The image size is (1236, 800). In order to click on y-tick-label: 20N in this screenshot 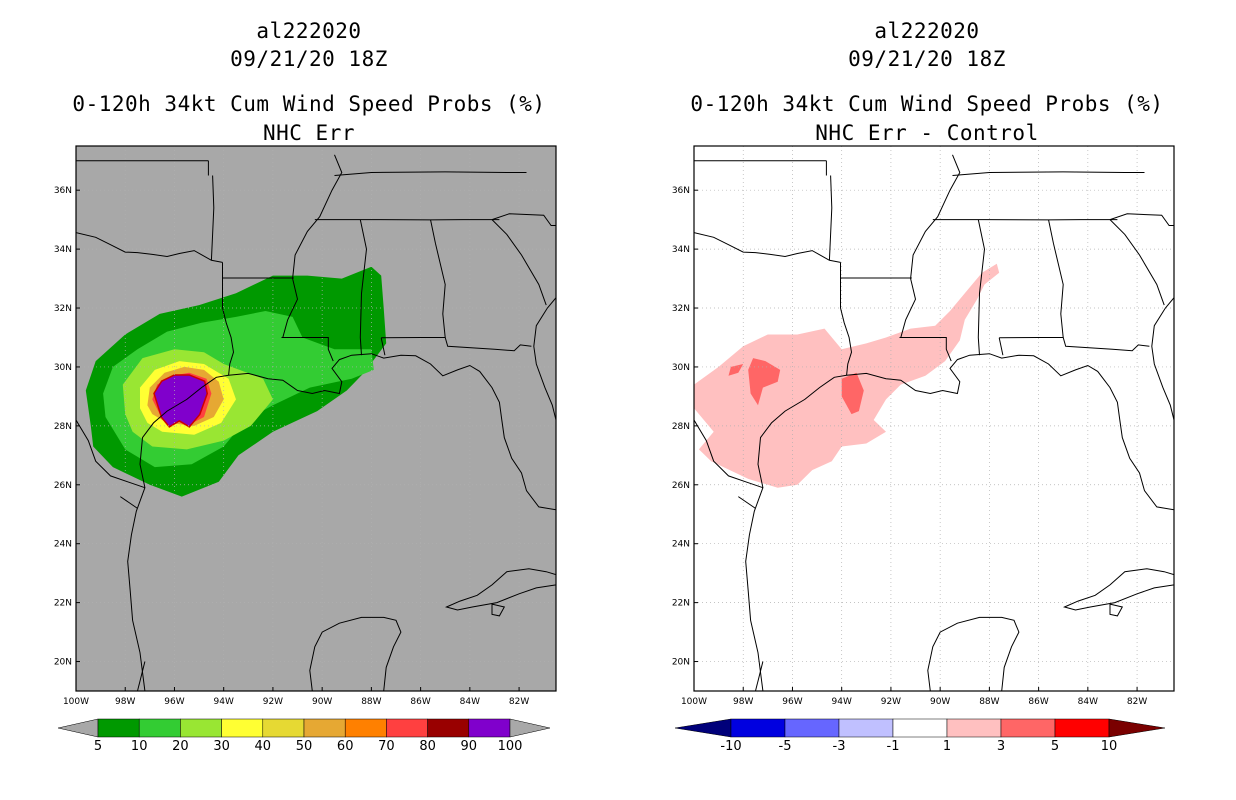, I will do `click(681, 663)`.